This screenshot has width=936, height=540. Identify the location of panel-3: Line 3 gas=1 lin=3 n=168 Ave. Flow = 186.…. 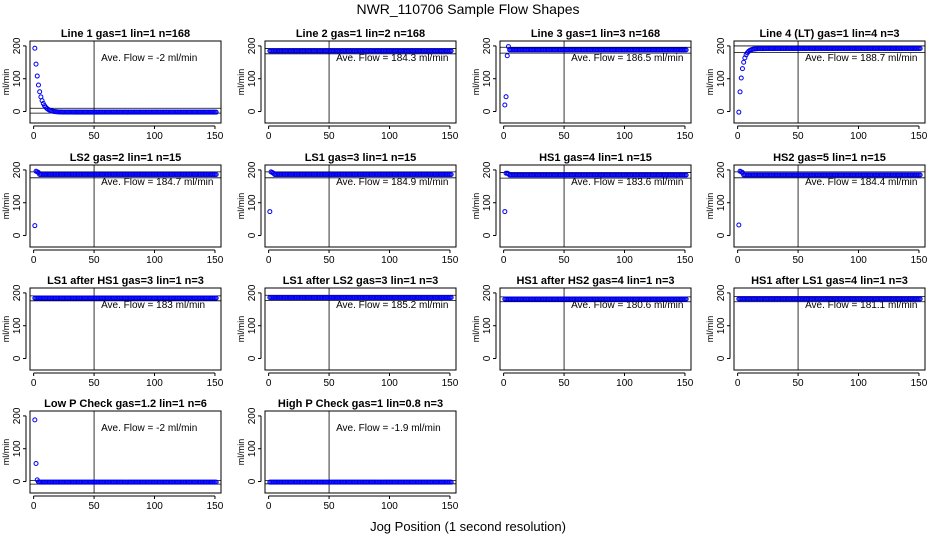
(582, 85).